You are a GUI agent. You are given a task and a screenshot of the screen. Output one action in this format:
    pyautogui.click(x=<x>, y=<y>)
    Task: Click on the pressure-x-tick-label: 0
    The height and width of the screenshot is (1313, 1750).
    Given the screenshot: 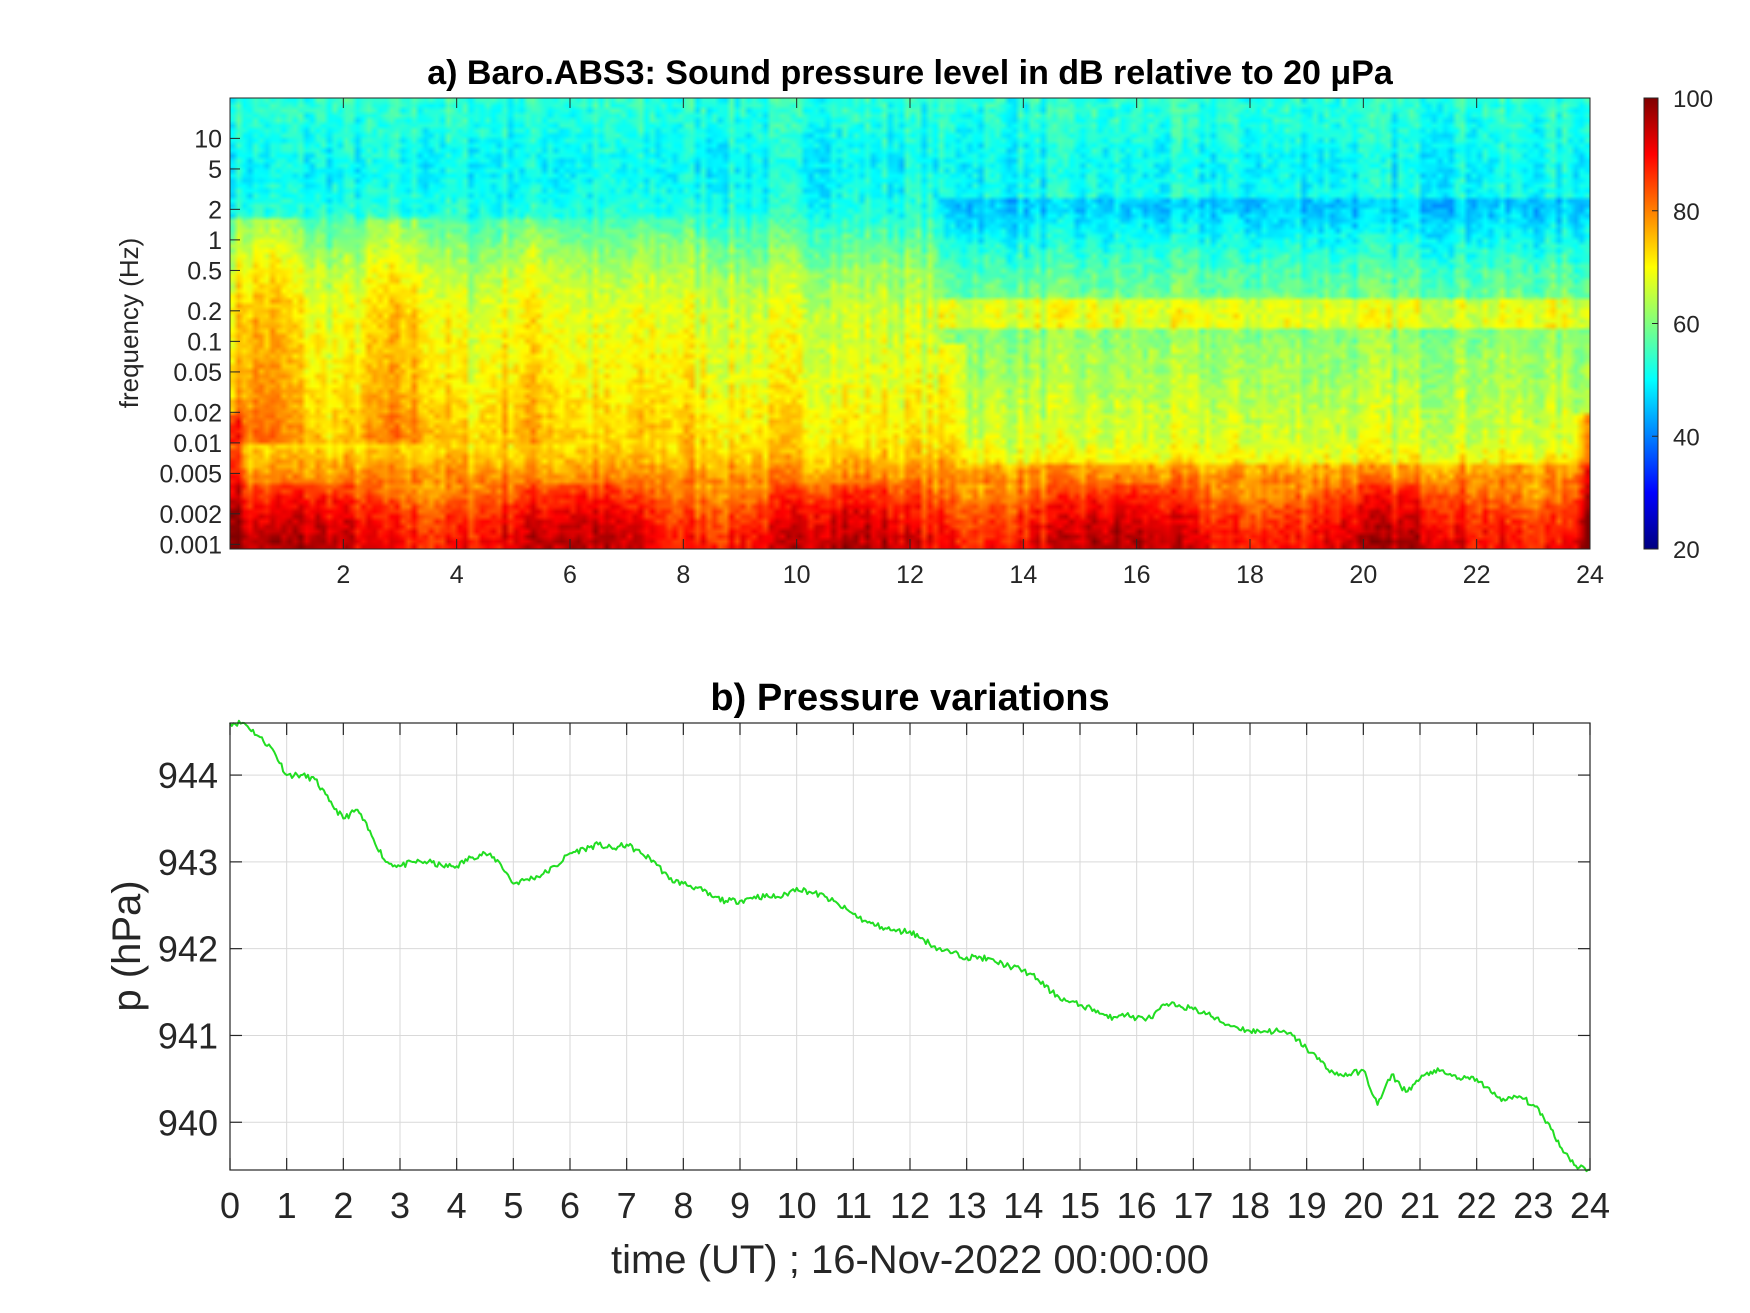 What is the action you would take?
    pyautogui.click(x=230, y=1205)
    